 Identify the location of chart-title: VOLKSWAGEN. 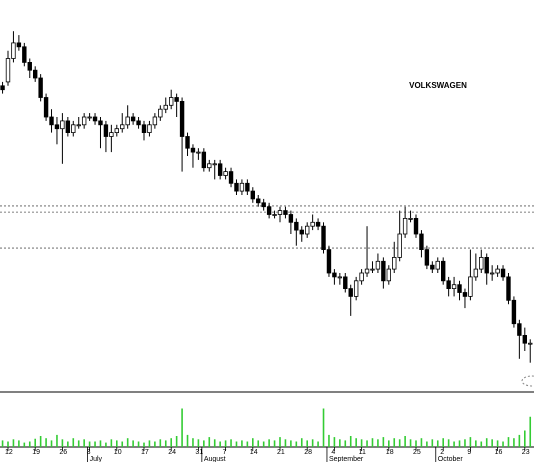
(438, 85).